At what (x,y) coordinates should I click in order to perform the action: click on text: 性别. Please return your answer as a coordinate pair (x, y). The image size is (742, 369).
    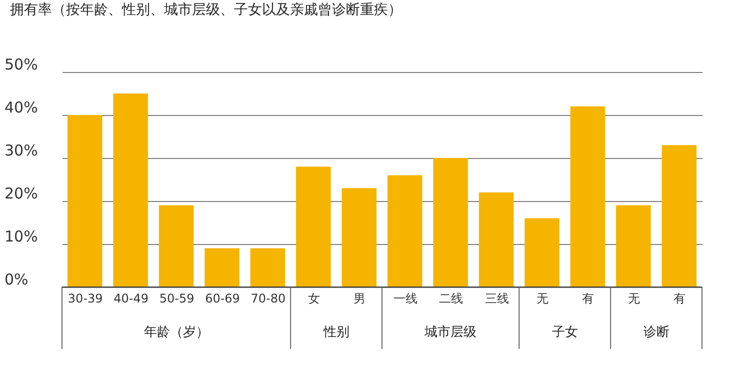
    Looking at the image, I should click on (336, 332).